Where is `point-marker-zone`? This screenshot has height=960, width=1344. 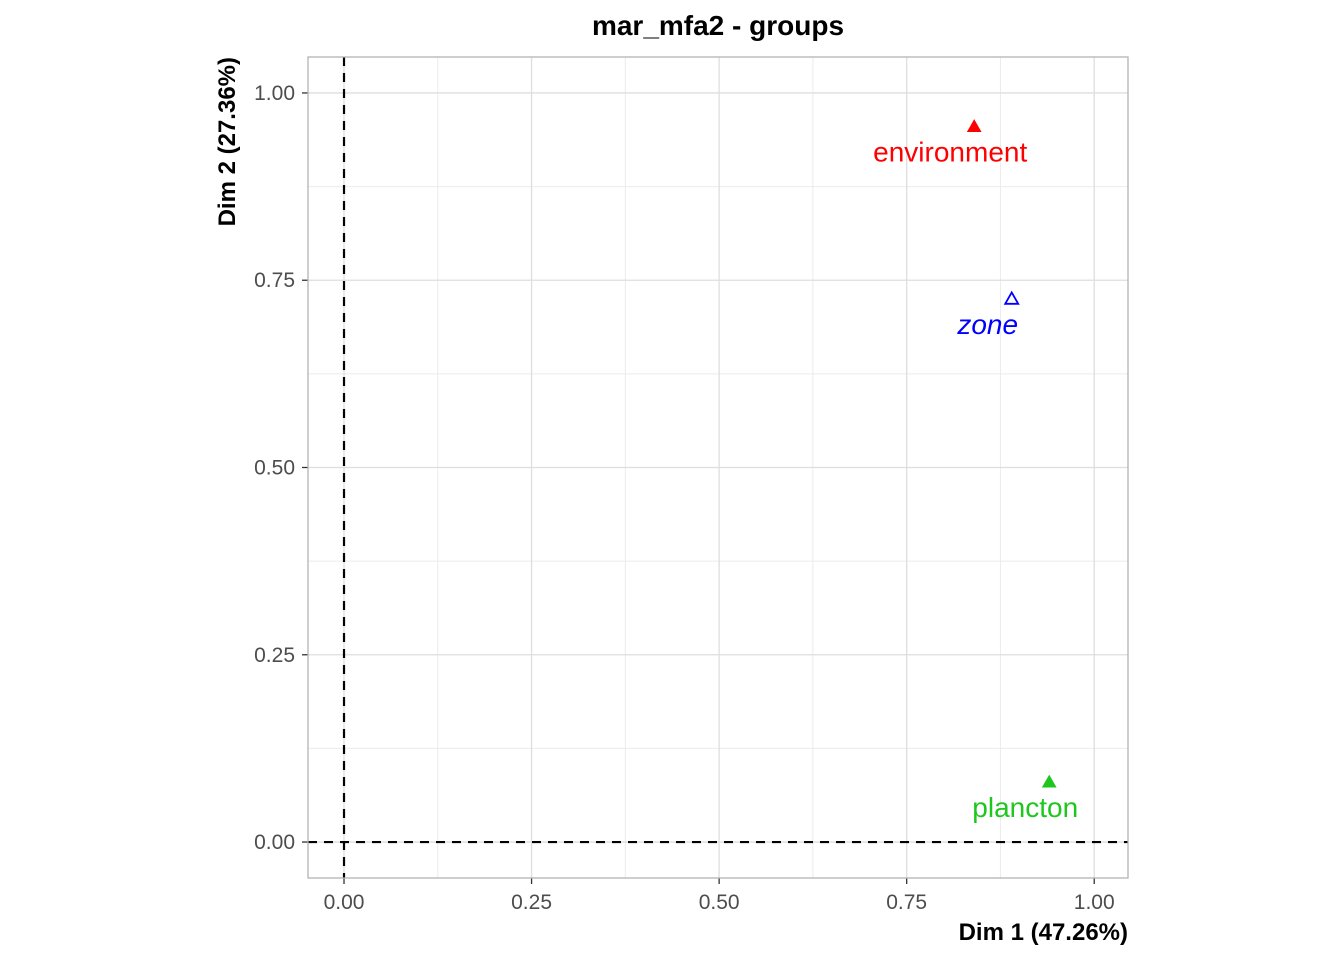 point-marker-zone is located at coordinates (1011, 297).